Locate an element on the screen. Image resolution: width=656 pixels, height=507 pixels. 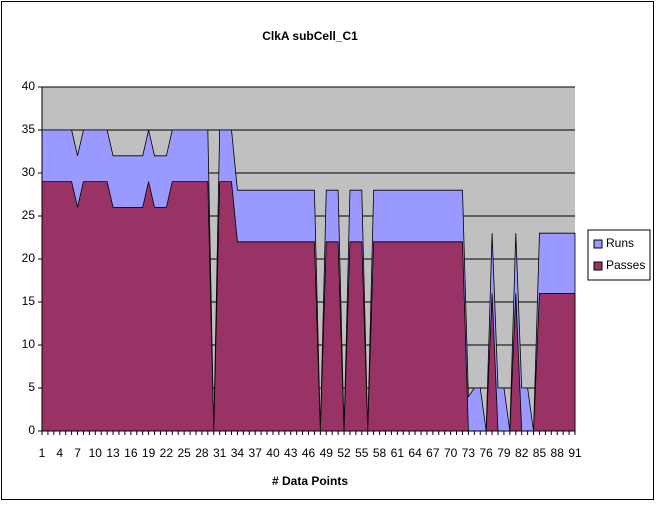
x-tick-label: 16 is located at coordinates (131, 453).